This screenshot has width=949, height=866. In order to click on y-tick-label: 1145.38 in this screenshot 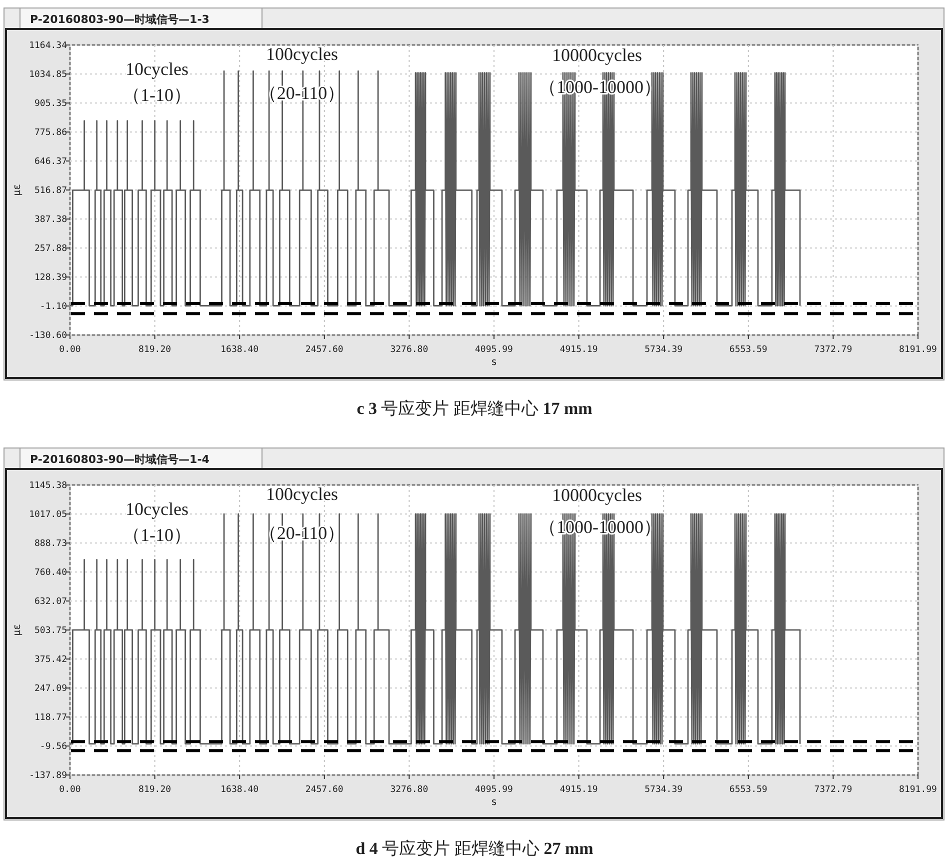, I will do `click(48, 486)`.